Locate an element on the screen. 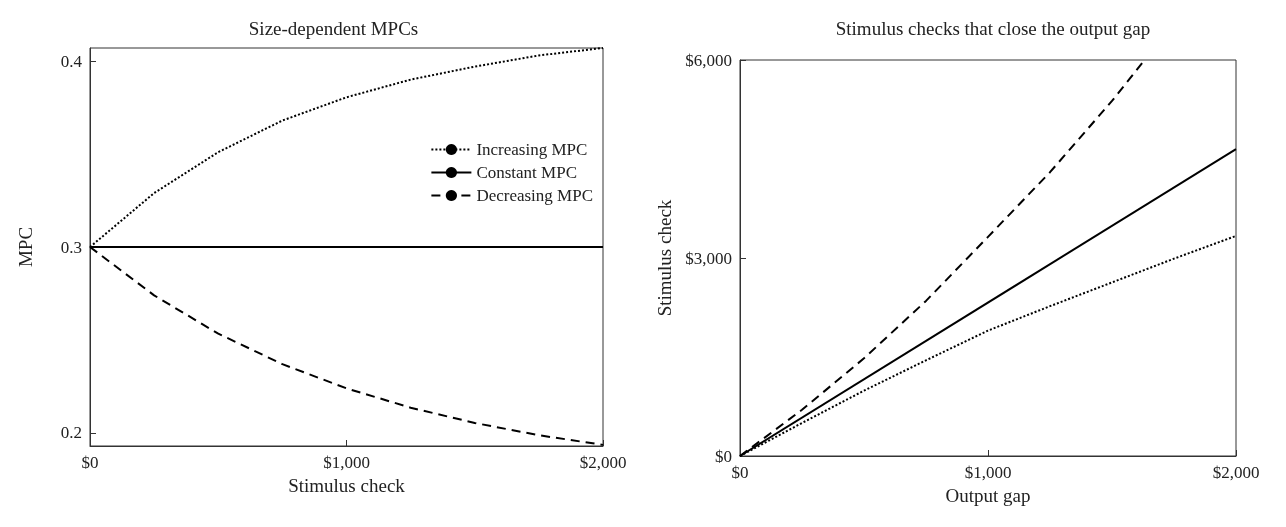  legend-label: Decreasing MPC is located at coordinates (535, 195).